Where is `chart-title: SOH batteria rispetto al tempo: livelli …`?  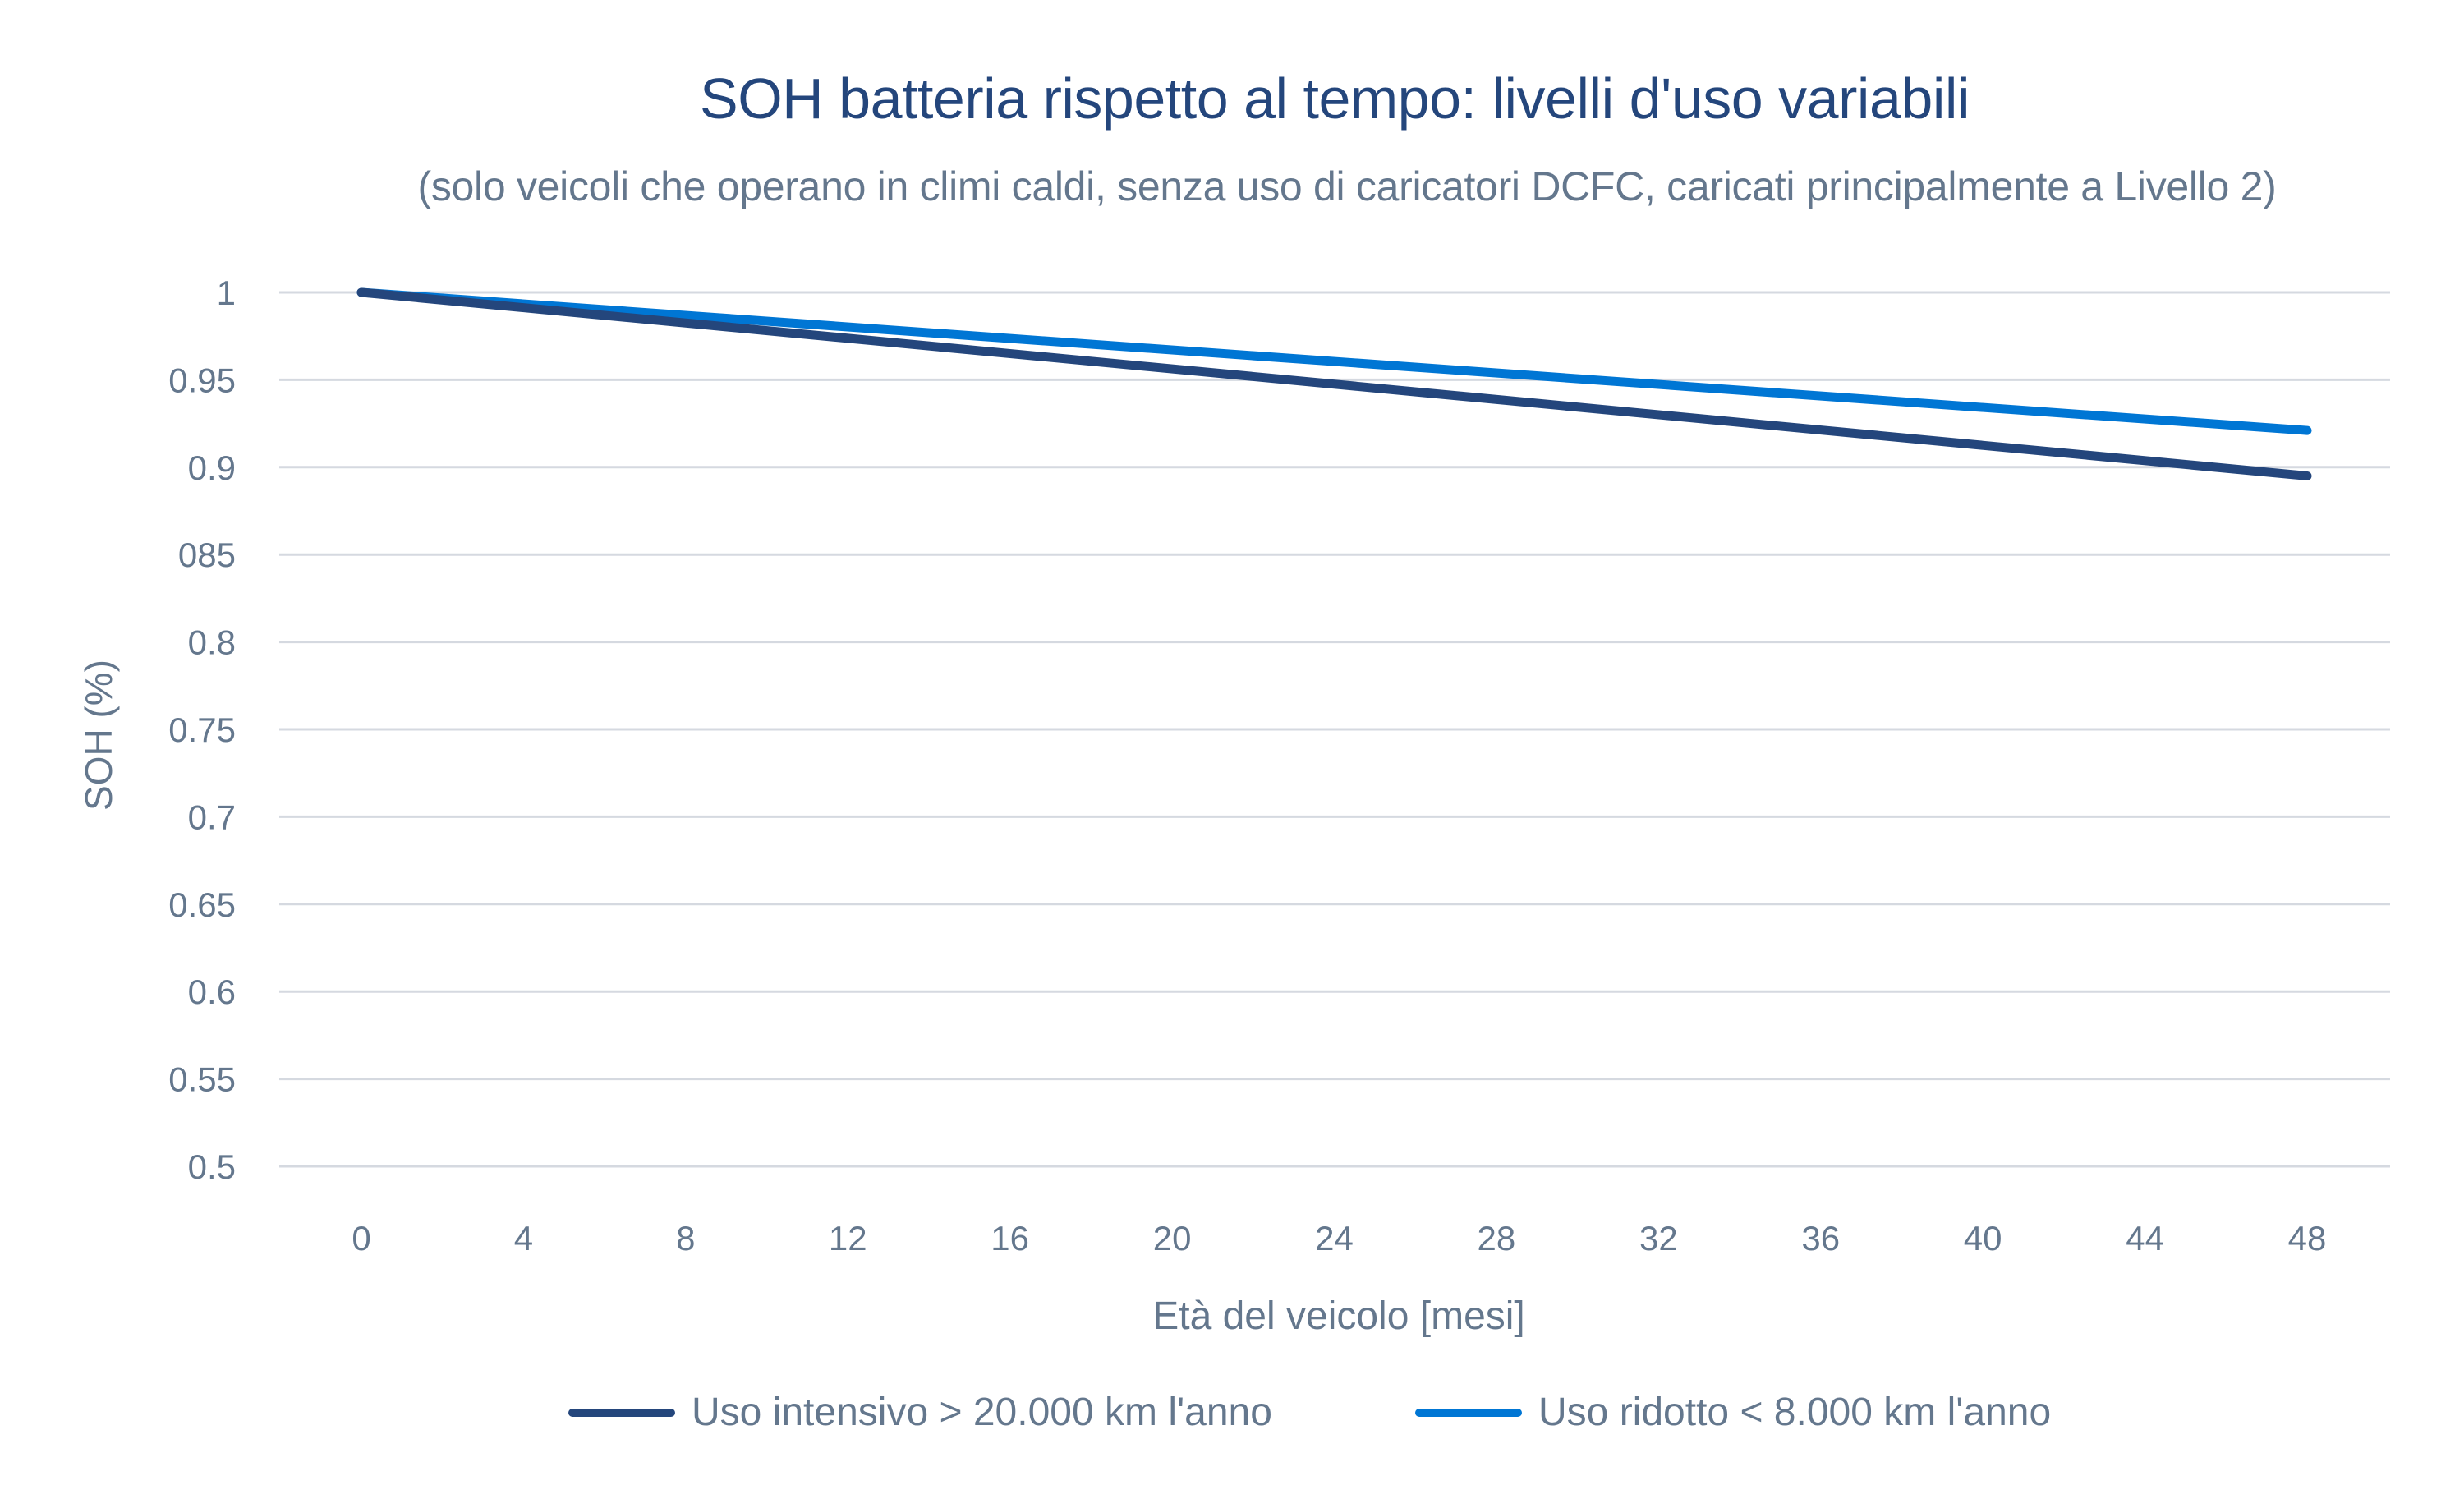 chart-title: SOH batteria rispetto al tempo: livelli … is located at coordinates (1335, 99).